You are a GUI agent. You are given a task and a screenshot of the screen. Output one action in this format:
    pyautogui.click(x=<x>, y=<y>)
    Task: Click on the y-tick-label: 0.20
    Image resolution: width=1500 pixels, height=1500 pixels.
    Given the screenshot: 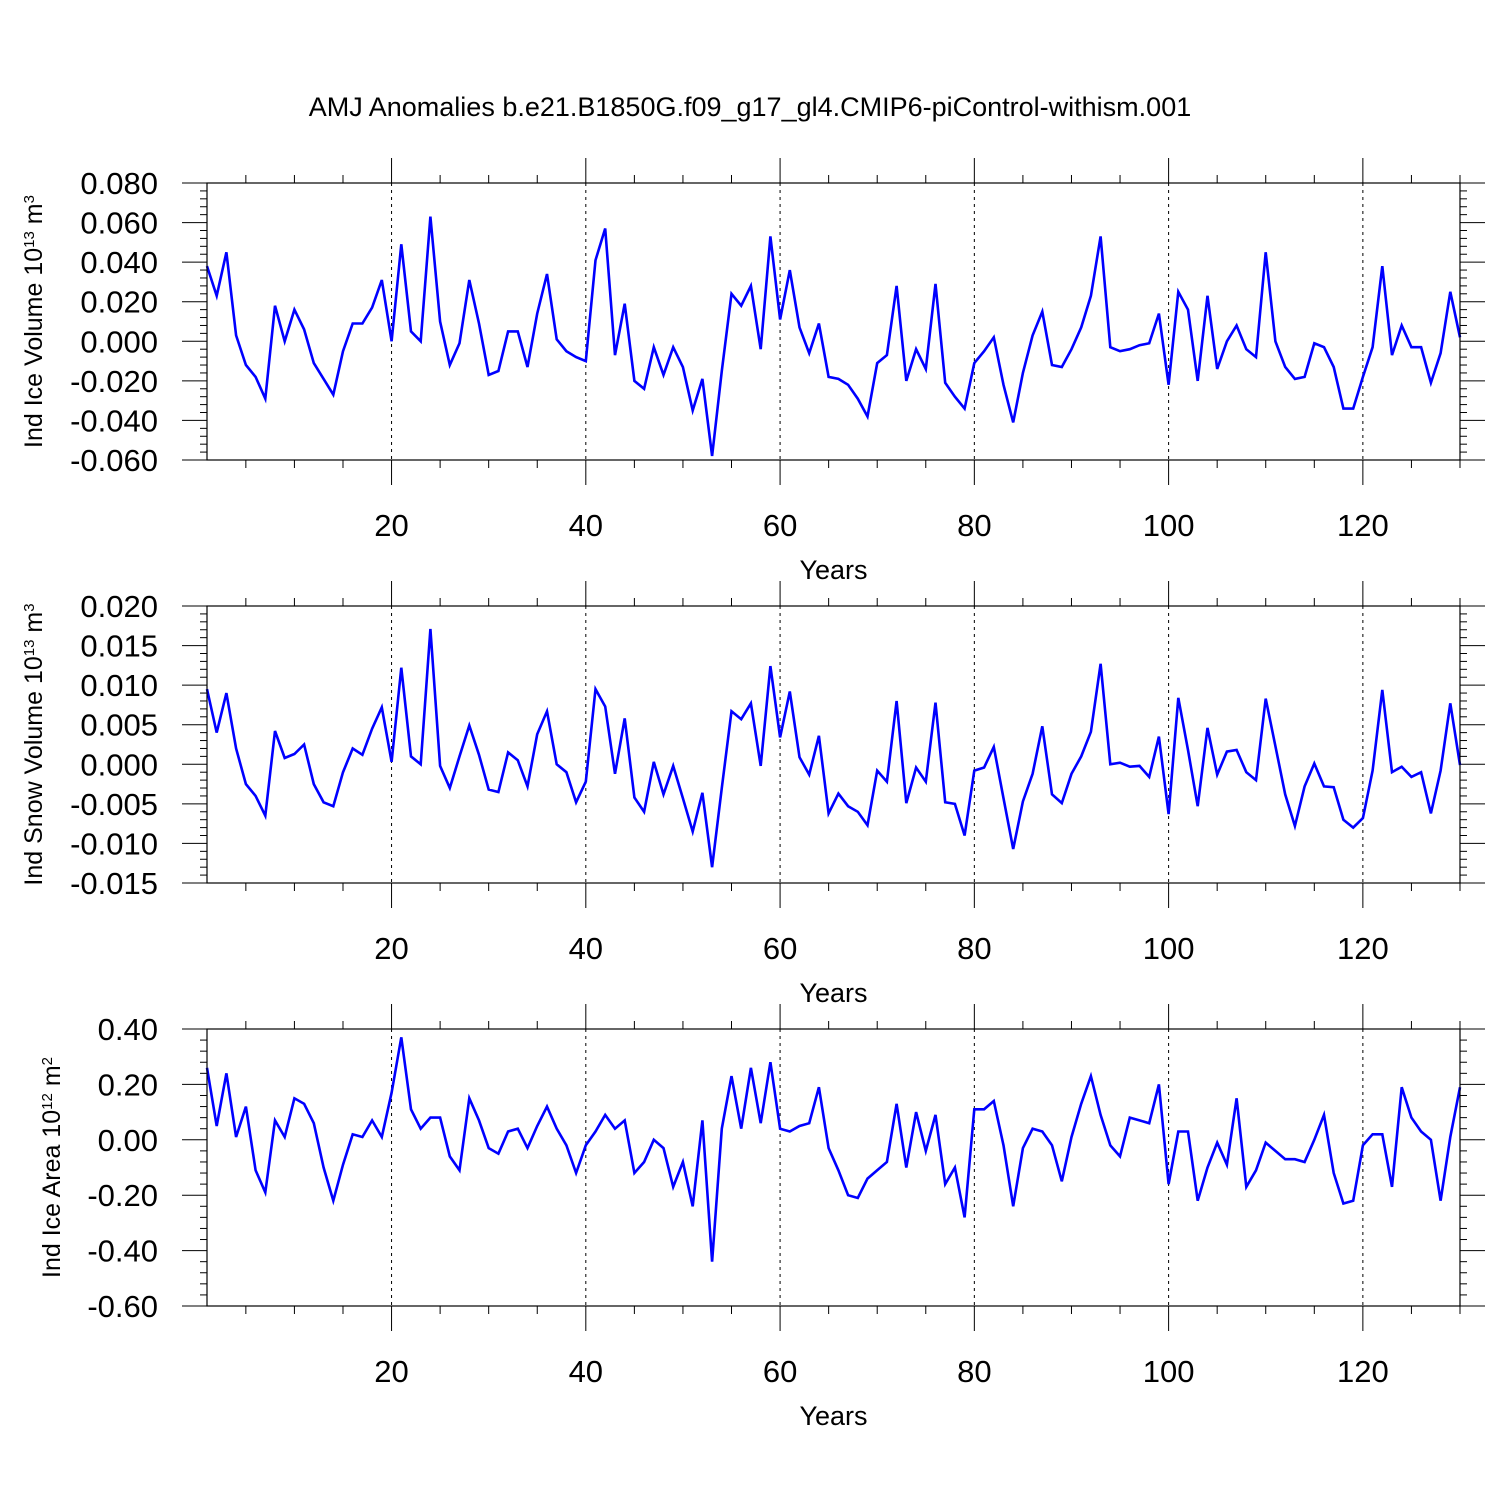 What is the action you would take?
    pyautogui.click(x=128, y=1084)
    